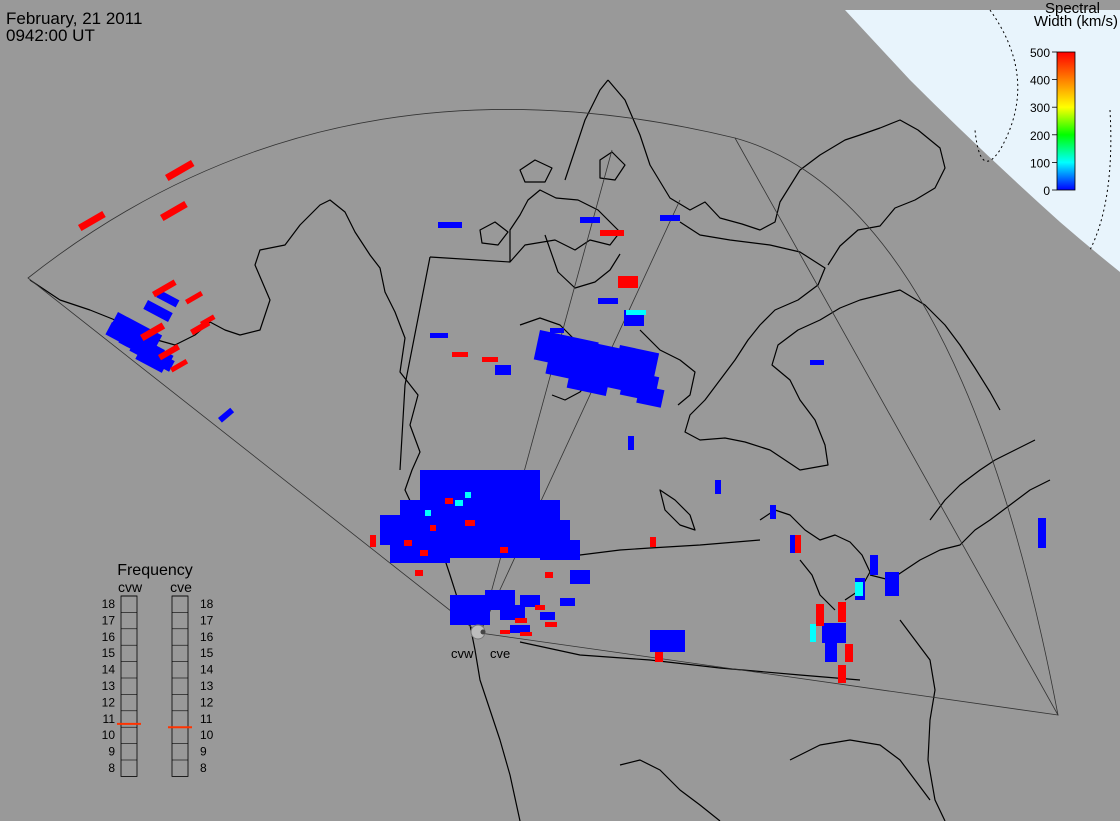 This screenshot has height=821, width=1120. I want to click on colorbar-tick-label: 300, so click(1040, 108).